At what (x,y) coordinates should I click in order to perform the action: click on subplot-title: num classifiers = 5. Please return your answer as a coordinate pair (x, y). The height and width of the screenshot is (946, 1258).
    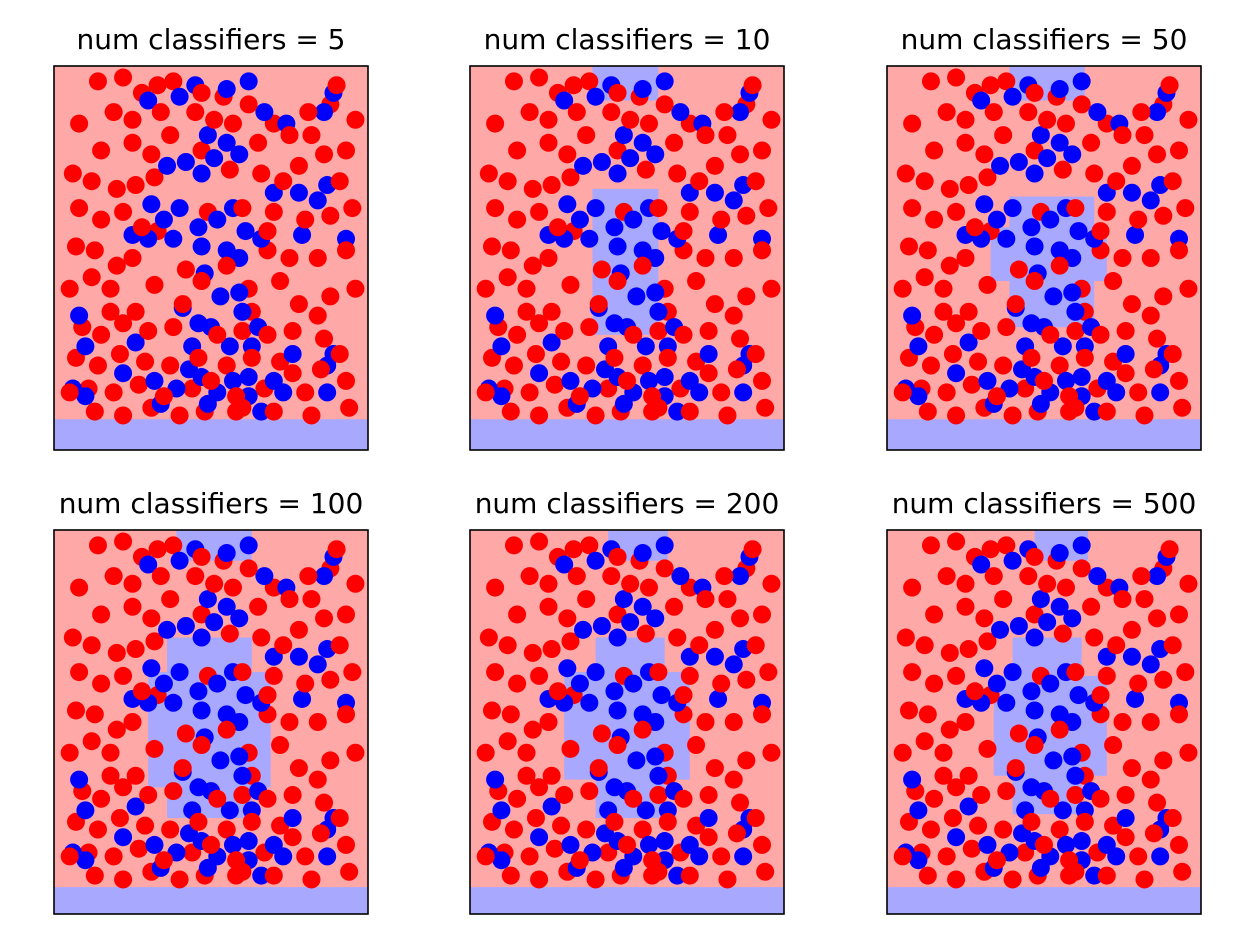
    Looking at the image, I should click on (211, 39).